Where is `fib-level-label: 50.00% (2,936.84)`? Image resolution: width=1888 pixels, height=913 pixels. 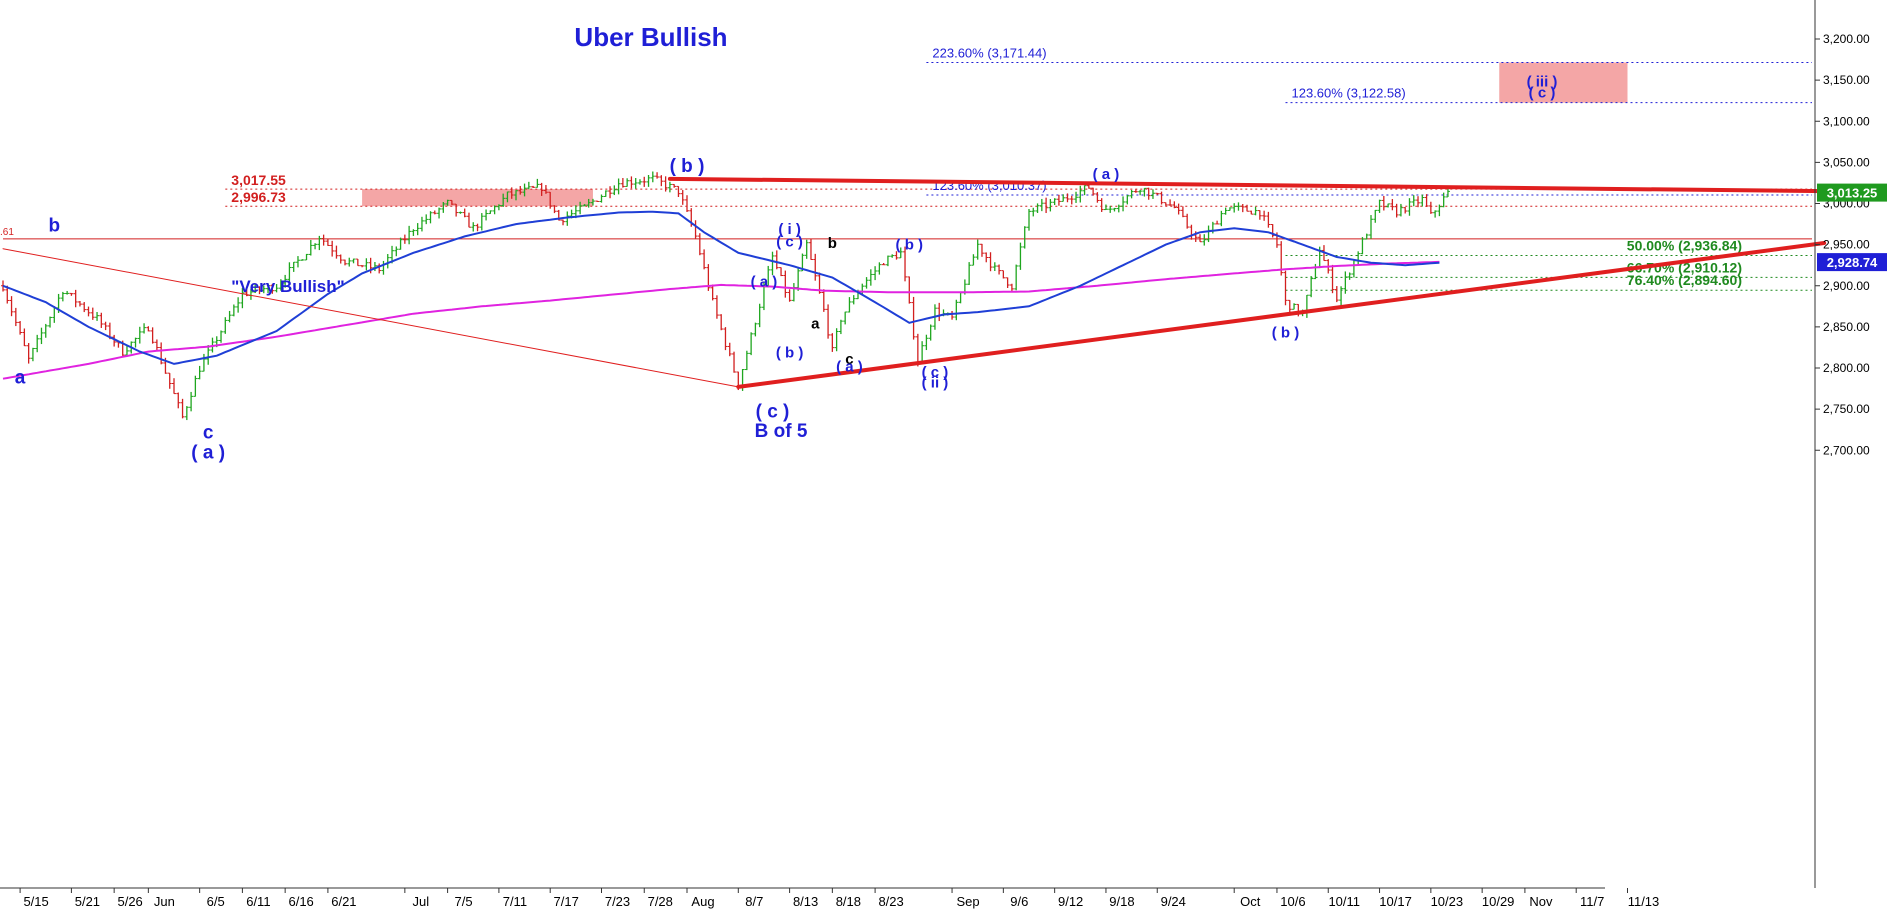
fib-level-label: 50.00% (2,936.84) is located at coordinates (1684, 245).